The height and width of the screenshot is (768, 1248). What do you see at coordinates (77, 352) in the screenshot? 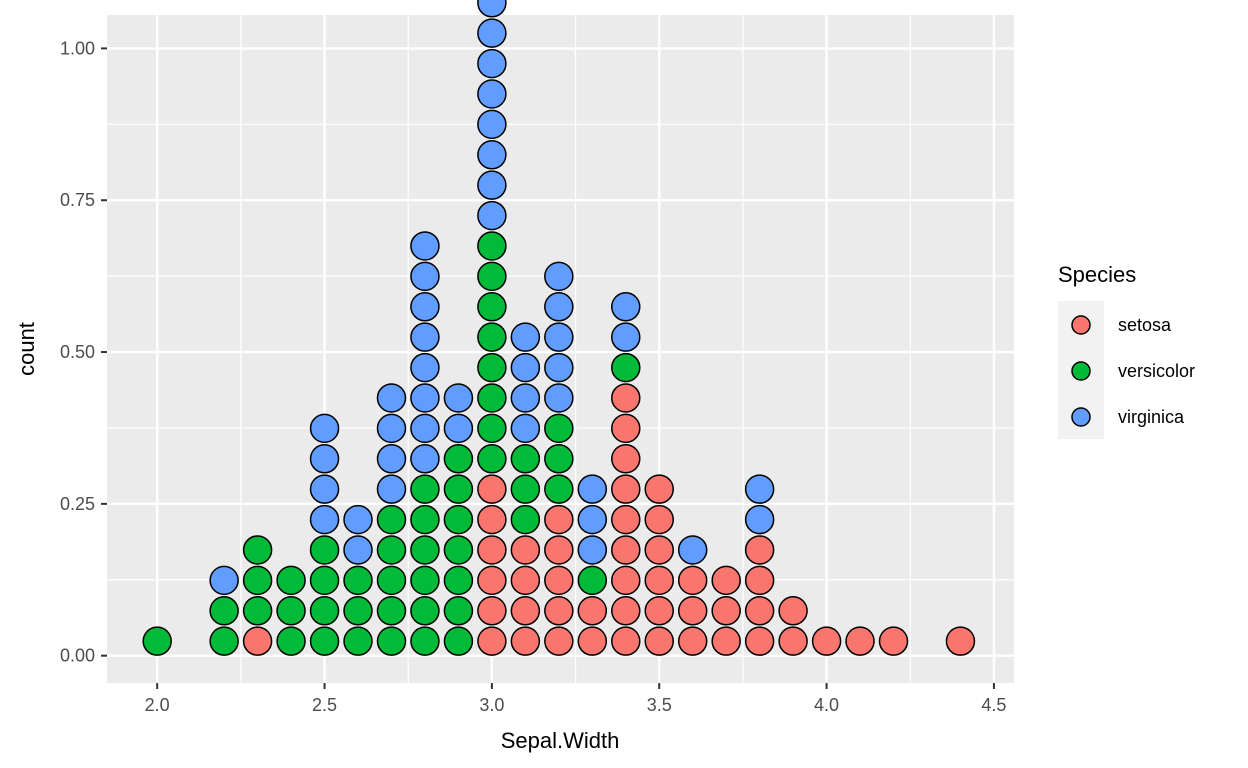
I see `y-tick-label: 0.50` at bounding box center [77, 352].